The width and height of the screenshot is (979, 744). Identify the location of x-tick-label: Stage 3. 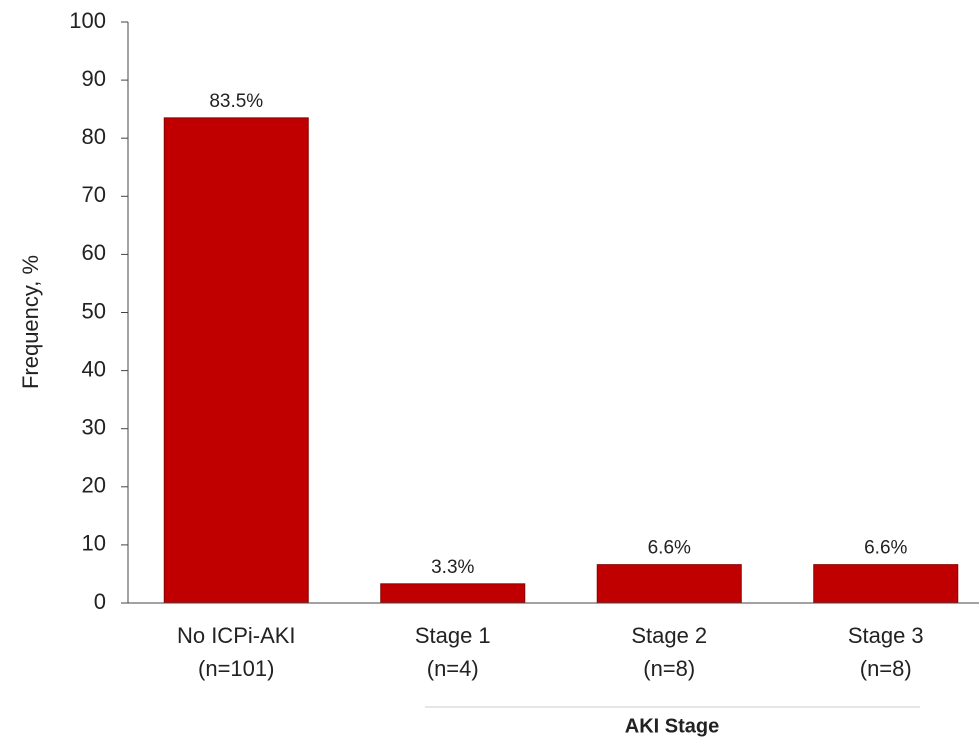
(886, 635).